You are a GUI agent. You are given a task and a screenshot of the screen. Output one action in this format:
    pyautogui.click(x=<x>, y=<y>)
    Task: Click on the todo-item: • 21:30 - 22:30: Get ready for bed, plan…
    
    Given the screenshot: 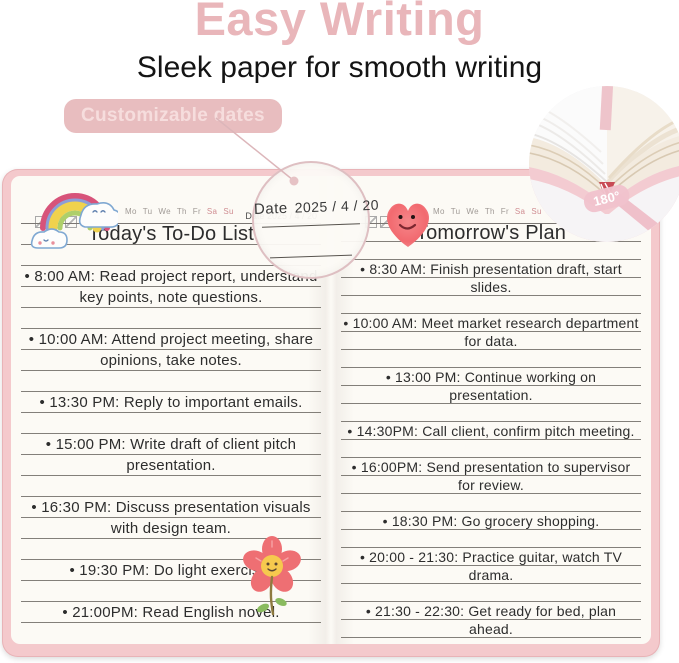 What is the action you would take?
    pyautogui.click(x=491, y=620)
    